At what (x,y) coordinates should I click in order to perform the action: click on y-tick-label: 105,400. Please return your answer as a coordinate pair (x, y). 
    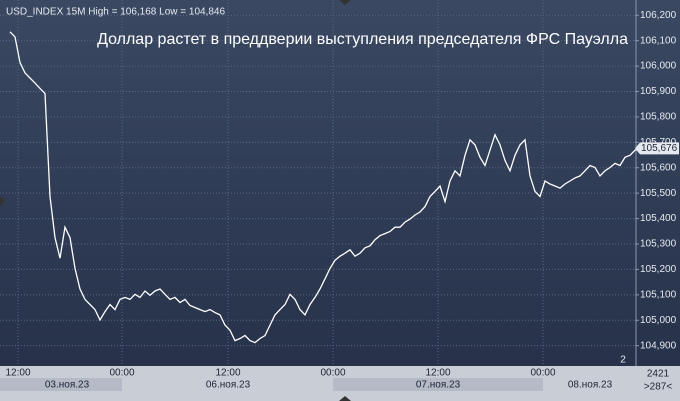
    Looking at the image, I should click on (658, 218).